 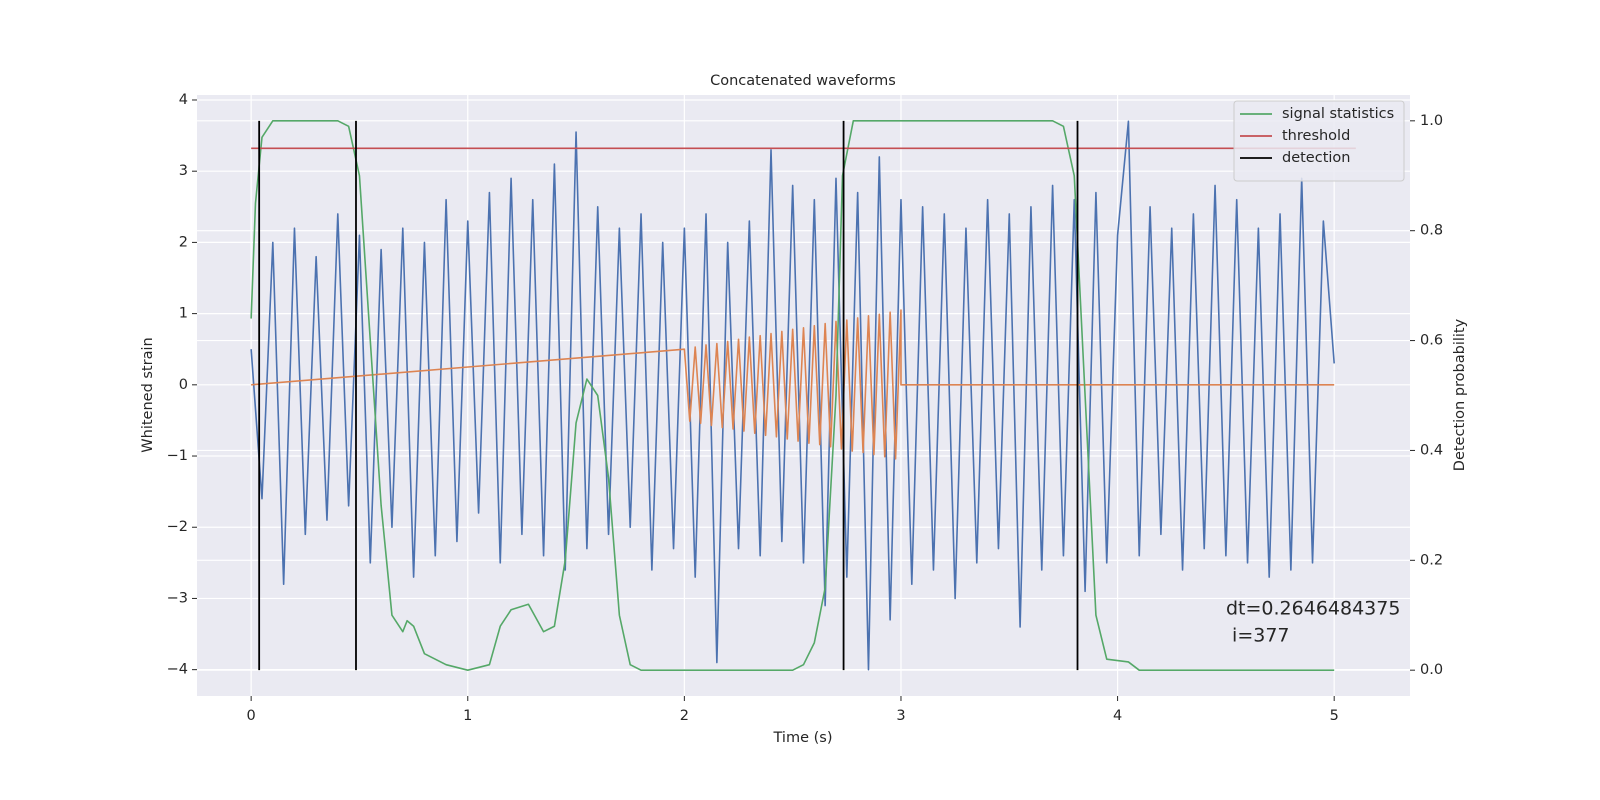 I want to click on chart-title: Concatenated waveforms, so click(x=803, y=81).